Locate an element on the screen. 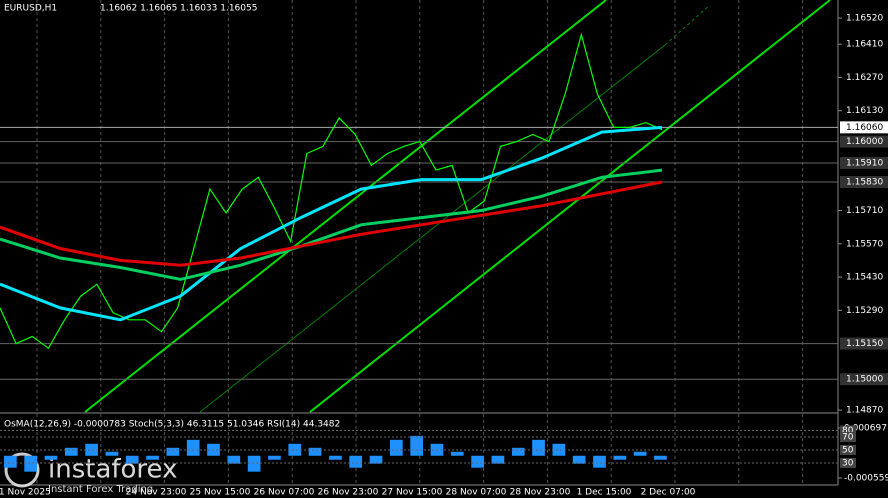 The width and height of the screenshot is (888, 498). y-tick-label: 1.14870 is located at coordinates (864, 411).